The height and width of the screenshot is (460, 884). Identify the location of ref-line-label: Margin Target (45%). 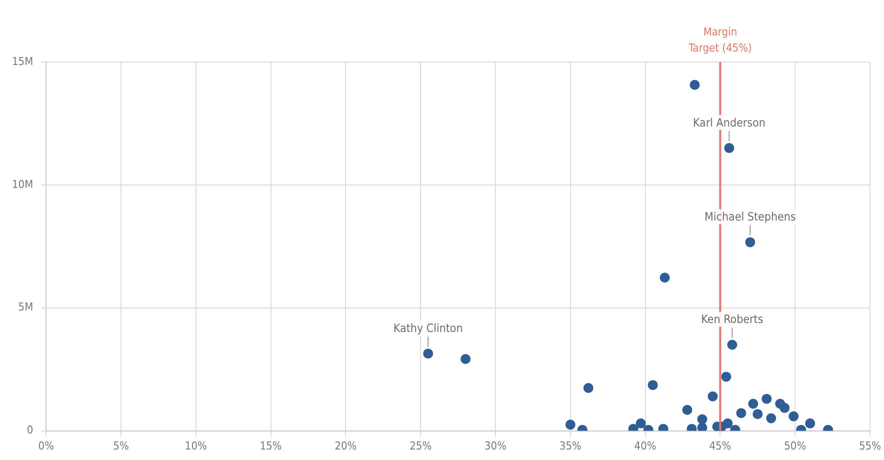
(720, 39).